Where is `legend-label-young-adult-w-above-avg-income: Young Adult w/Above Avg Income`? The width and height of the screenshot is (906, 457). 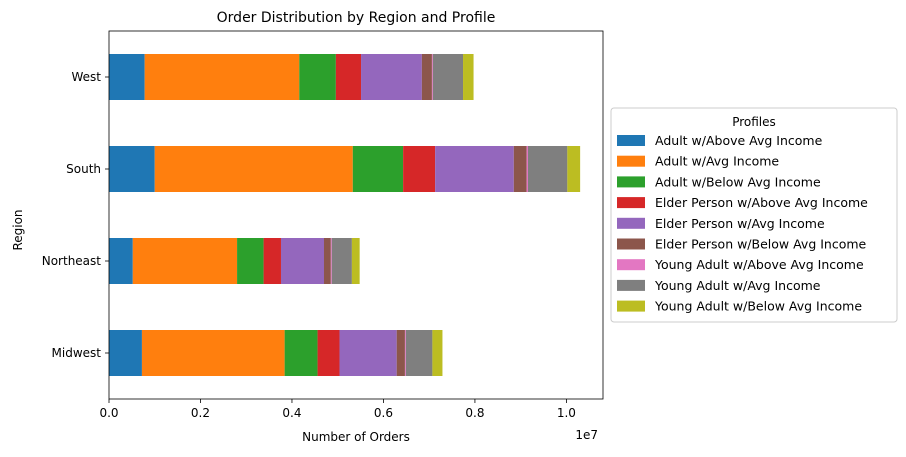
legend-label-young-adult-w-above-avg-income: Young Adult w/Above Avg Income is located at coordinates (759, 264).